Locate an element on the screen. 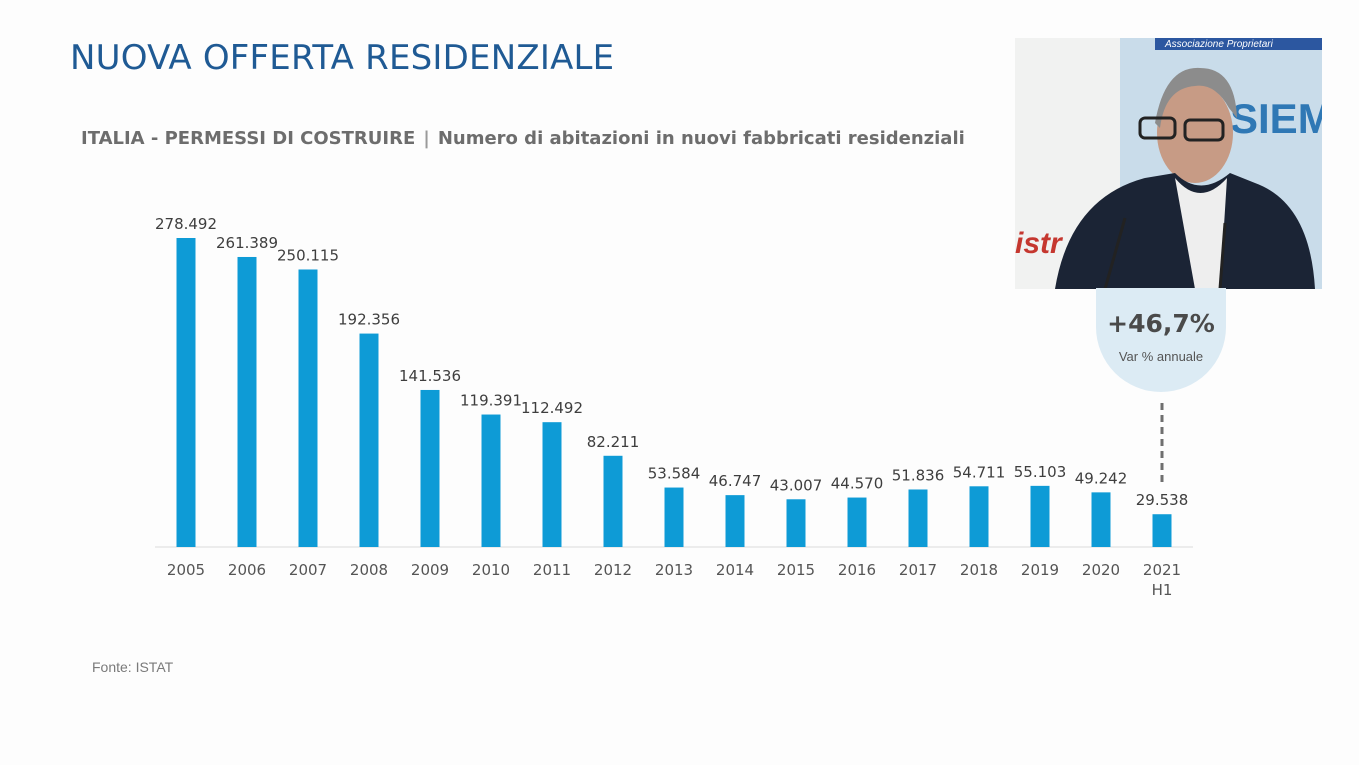 The width and height of the screenshot is (1359, 765). x-tick-label: 2005 is located at coordinates (186, 570).